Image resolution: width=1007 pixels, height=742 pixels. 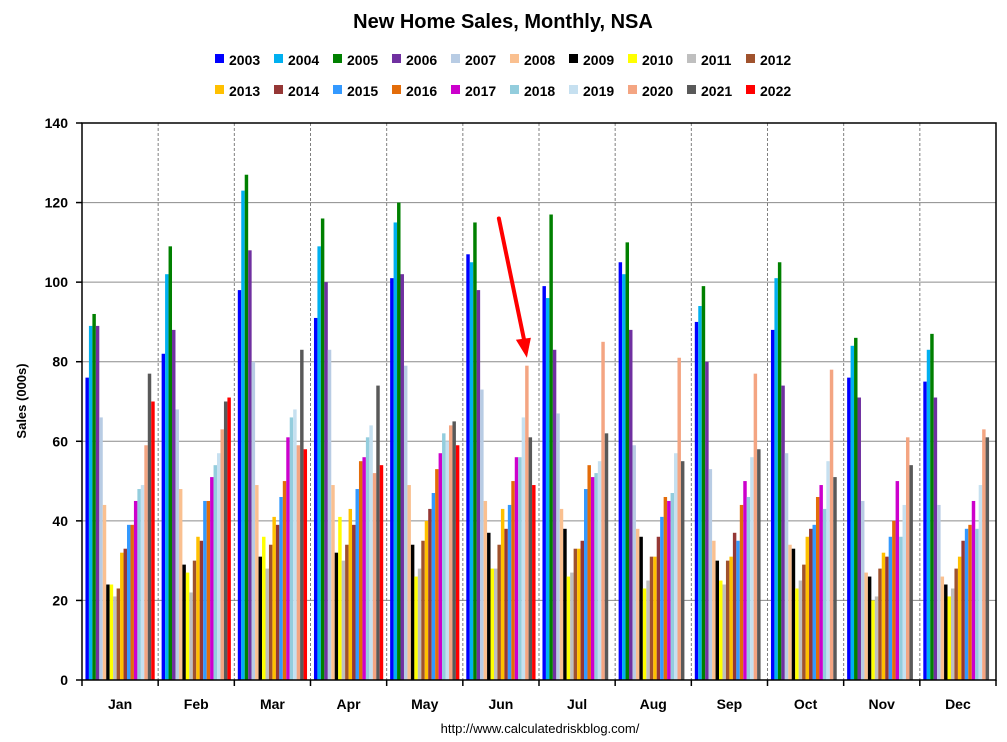 What do you see at coordinates (194, 620) in the screenshot?
I see `bar-2012-feb` at bounding box center [194, 620].